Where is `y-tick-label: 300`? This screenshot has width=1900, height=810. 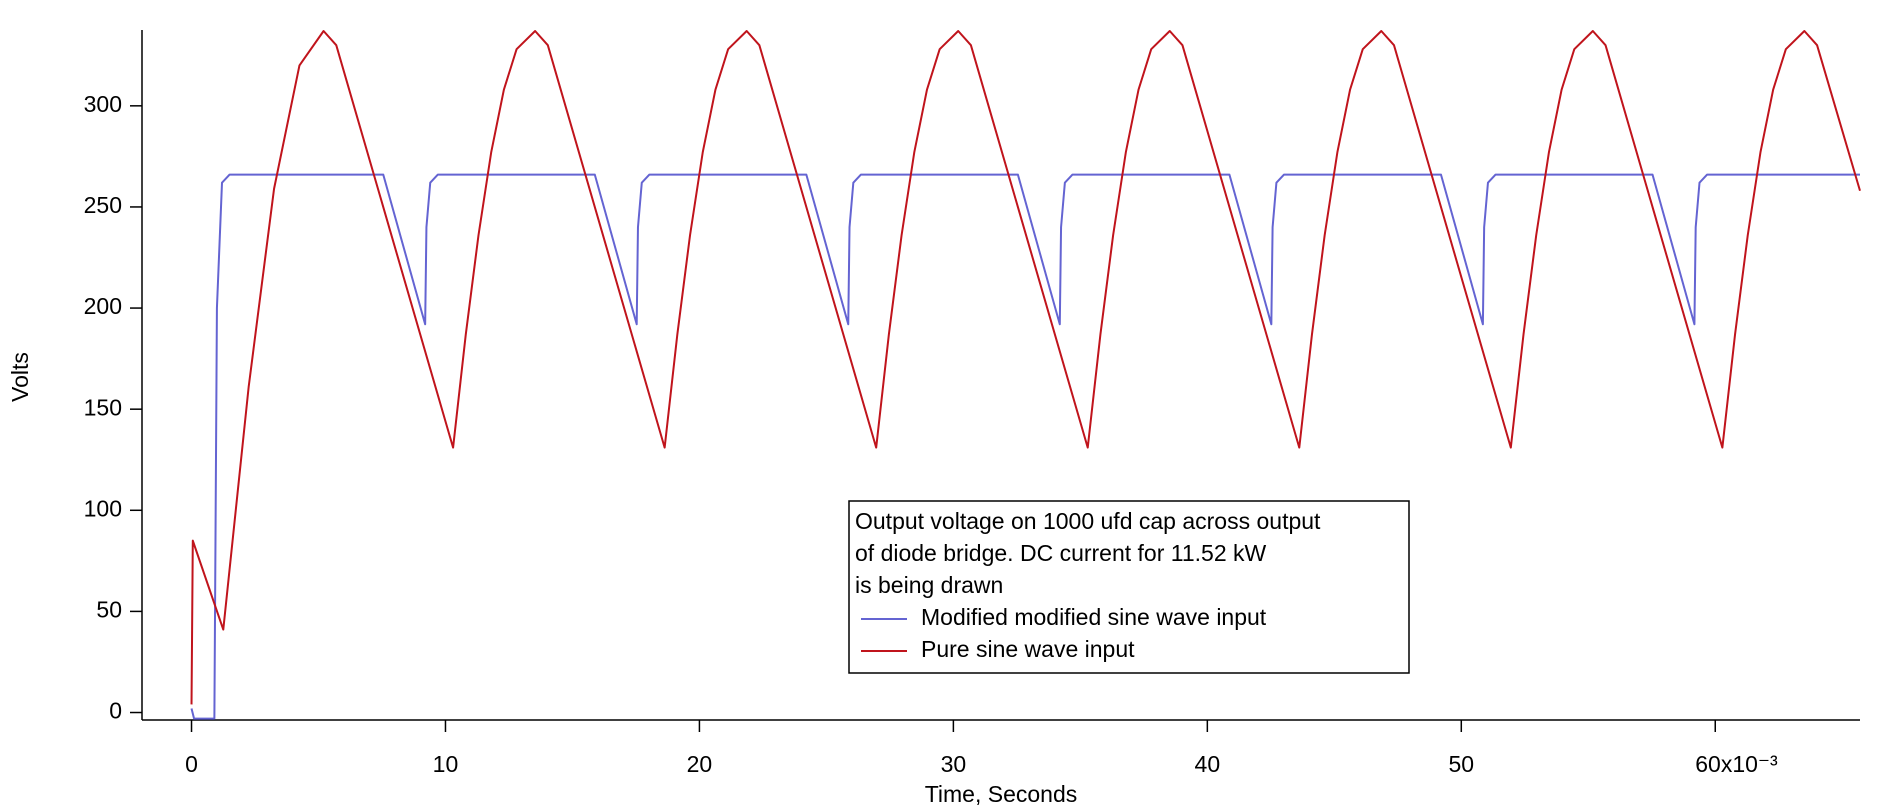
y-tick-label: 300 is located at coordinates (103, 104).